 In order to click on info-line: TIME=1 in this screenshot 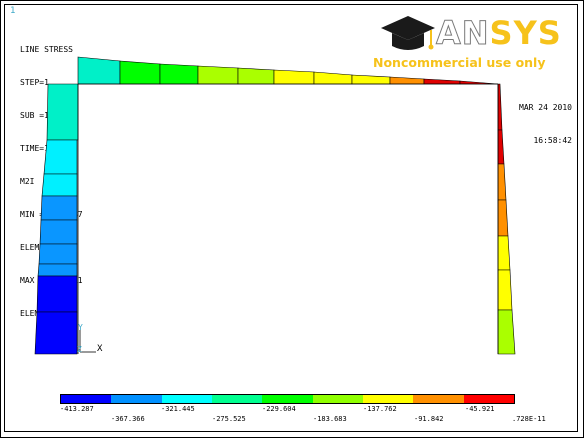, I will do `click(34, 148)`.